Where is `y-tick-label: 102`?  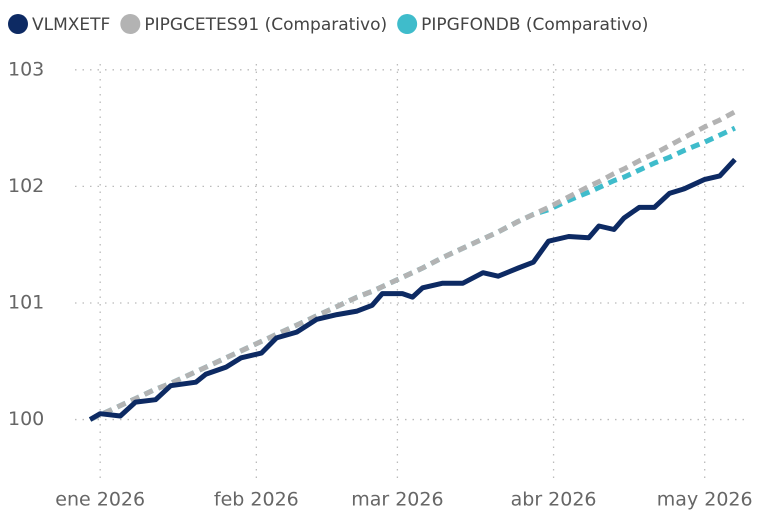
y-tick-label: 102 is located at coordinates (26, 186).